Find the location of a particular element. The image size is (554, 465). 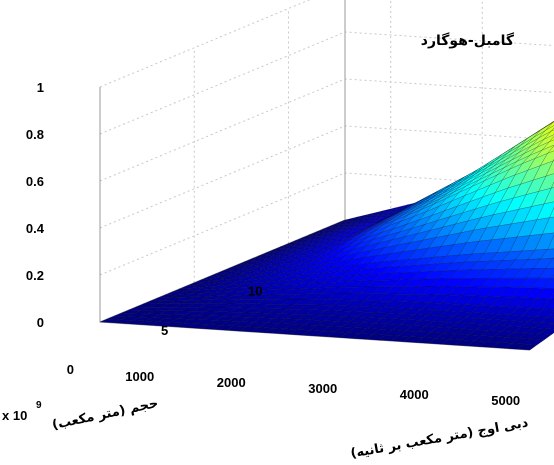

y-tick-label: 5 is located at coordinates (164, 330).